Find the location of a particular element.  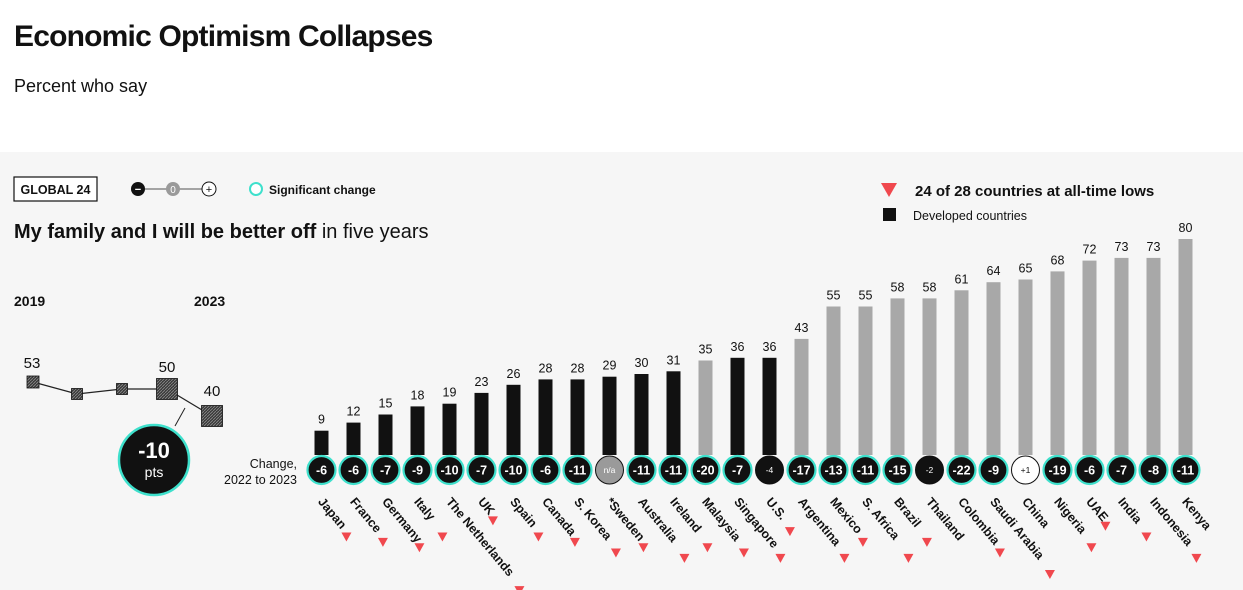

zero-toggle-icon is located at coordinates (173, 189).